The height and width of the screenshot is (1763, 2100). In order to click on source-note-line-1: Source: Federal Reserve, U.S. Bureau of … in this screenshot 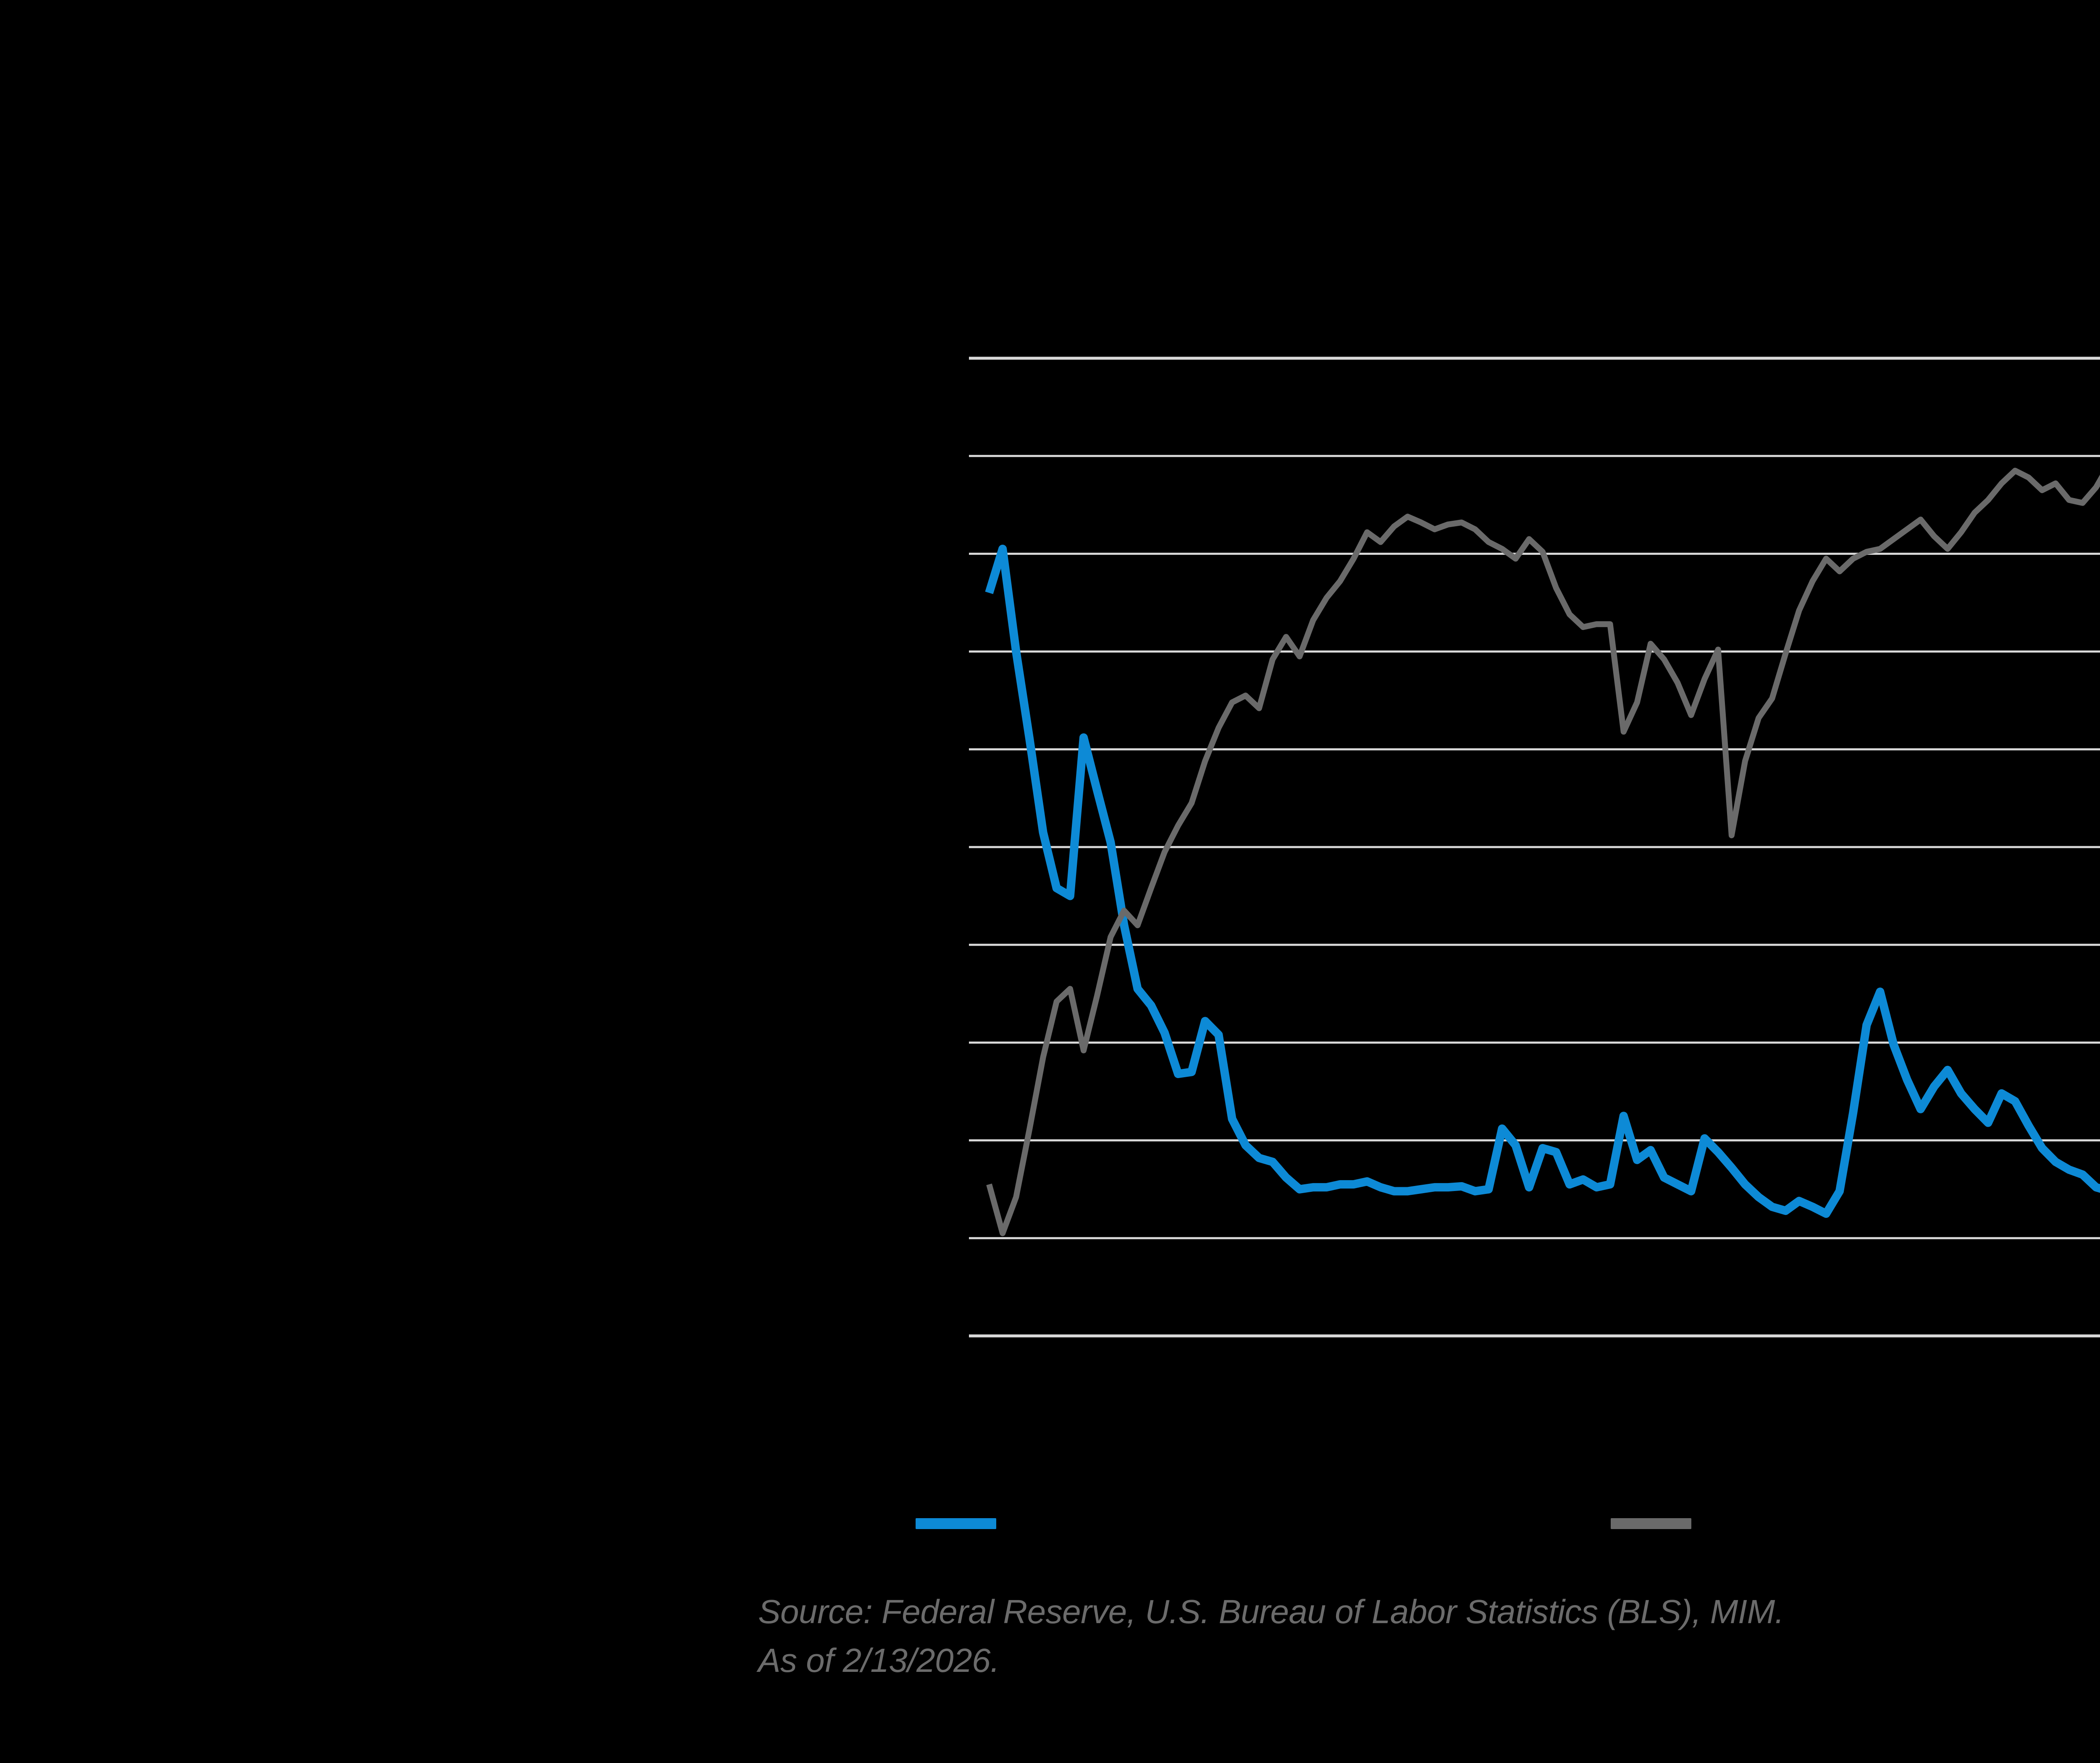, I will do `click(1271, 1611)`.